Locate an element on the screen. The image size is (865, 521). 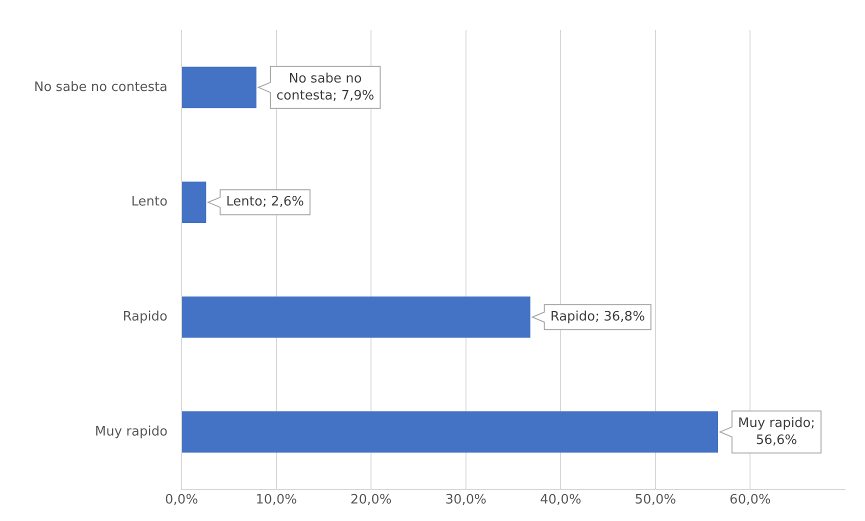
x-tick-label: 10,0% is located at coordinates (276, 500).